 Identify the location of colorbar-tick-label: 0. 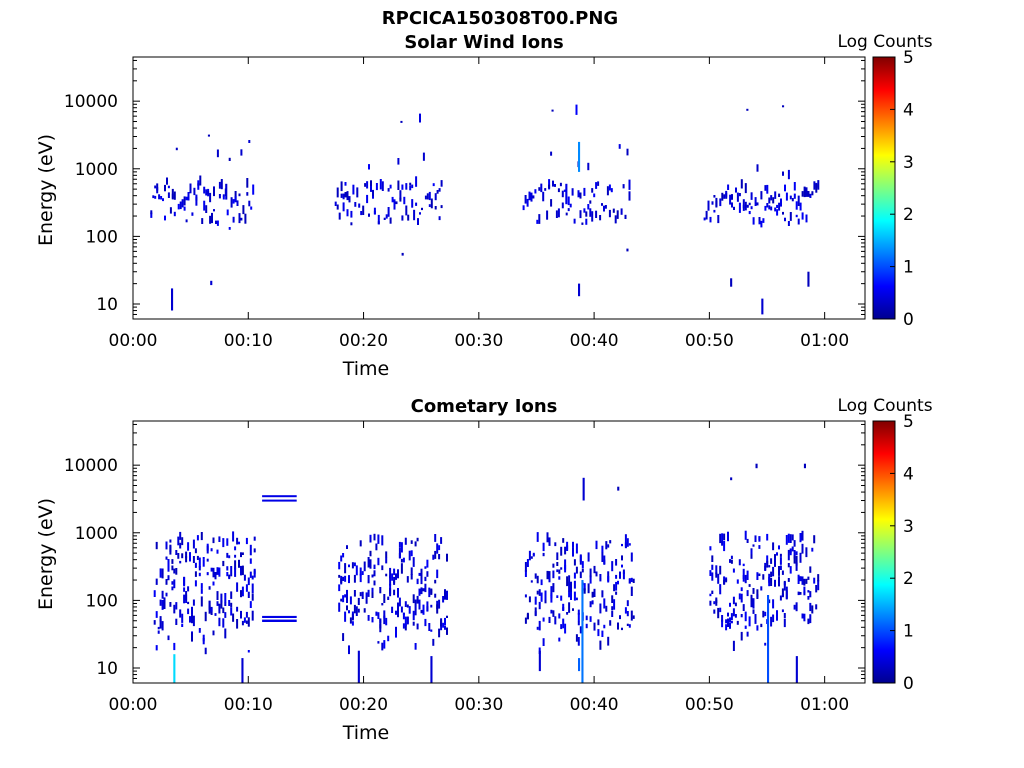
(908, 320).